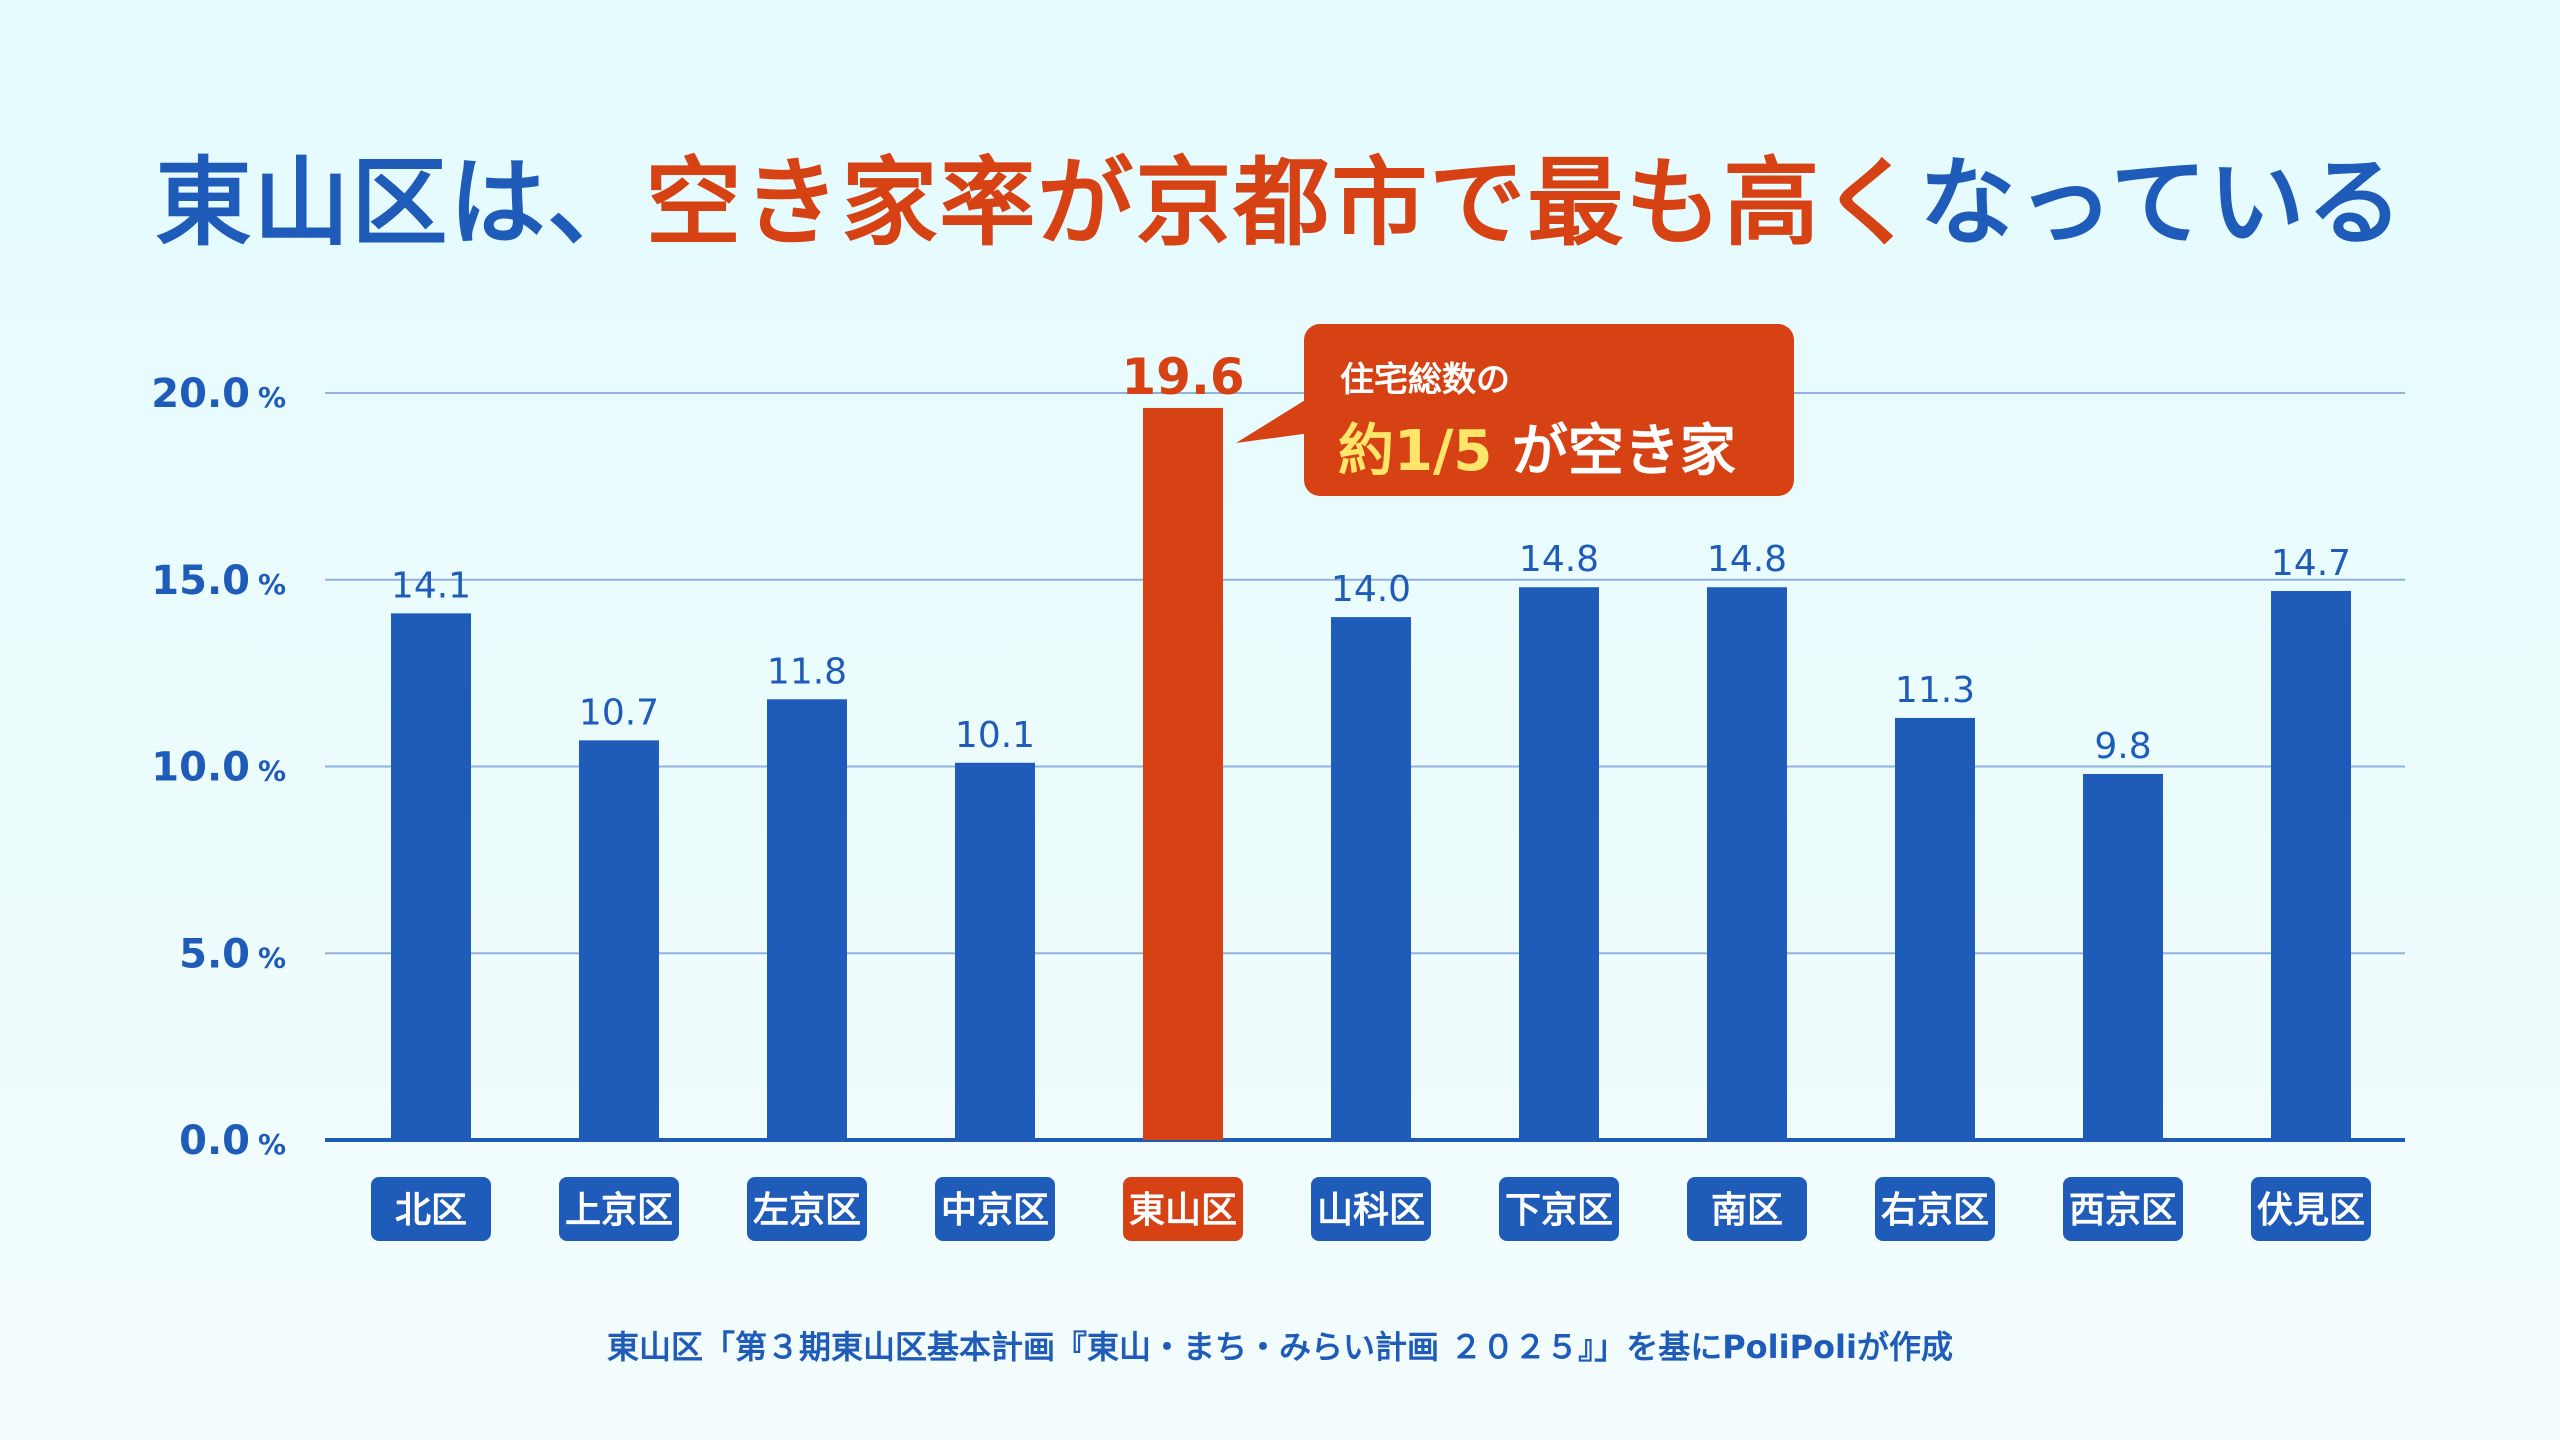  What do you see at coordinates (1935, 690) in the screenshot?
I see `value-label: 11.3` at bounding box center [1935, 690].